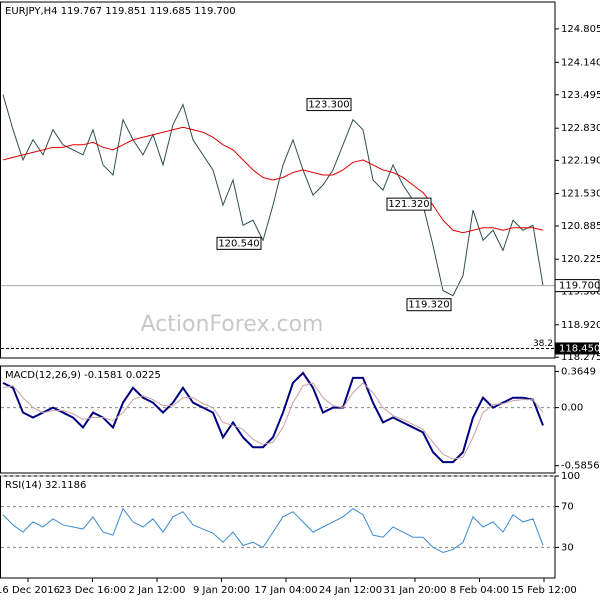 The height and width of the screenshot is (600, 600). Describe the element at coordinates (580, 466) in the screenshot. I see `y-tick-label: -0.5856` at that location.